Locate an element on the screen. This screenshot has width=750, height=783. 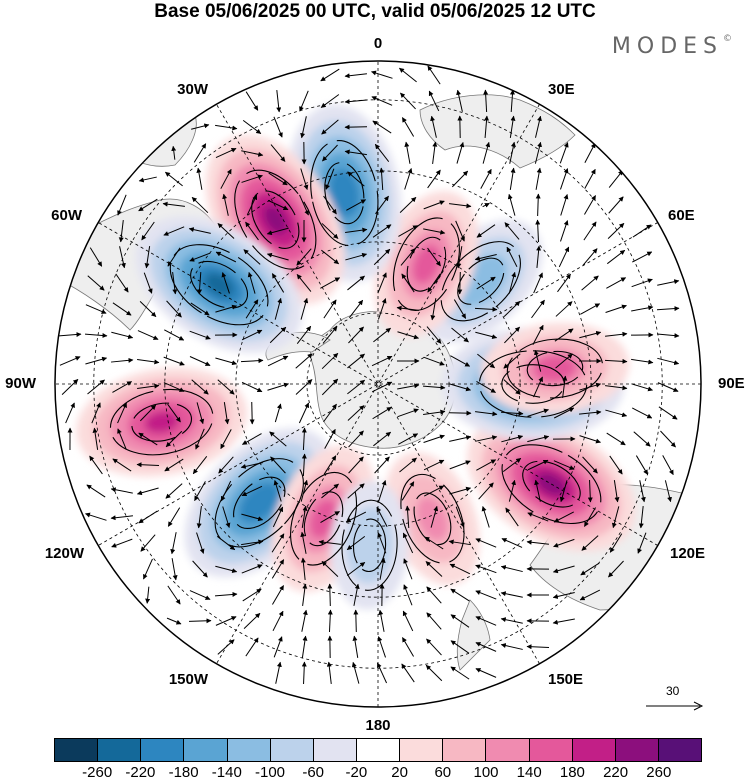
colorbar-tick-label: 260 is located at coordinates (659, 772).